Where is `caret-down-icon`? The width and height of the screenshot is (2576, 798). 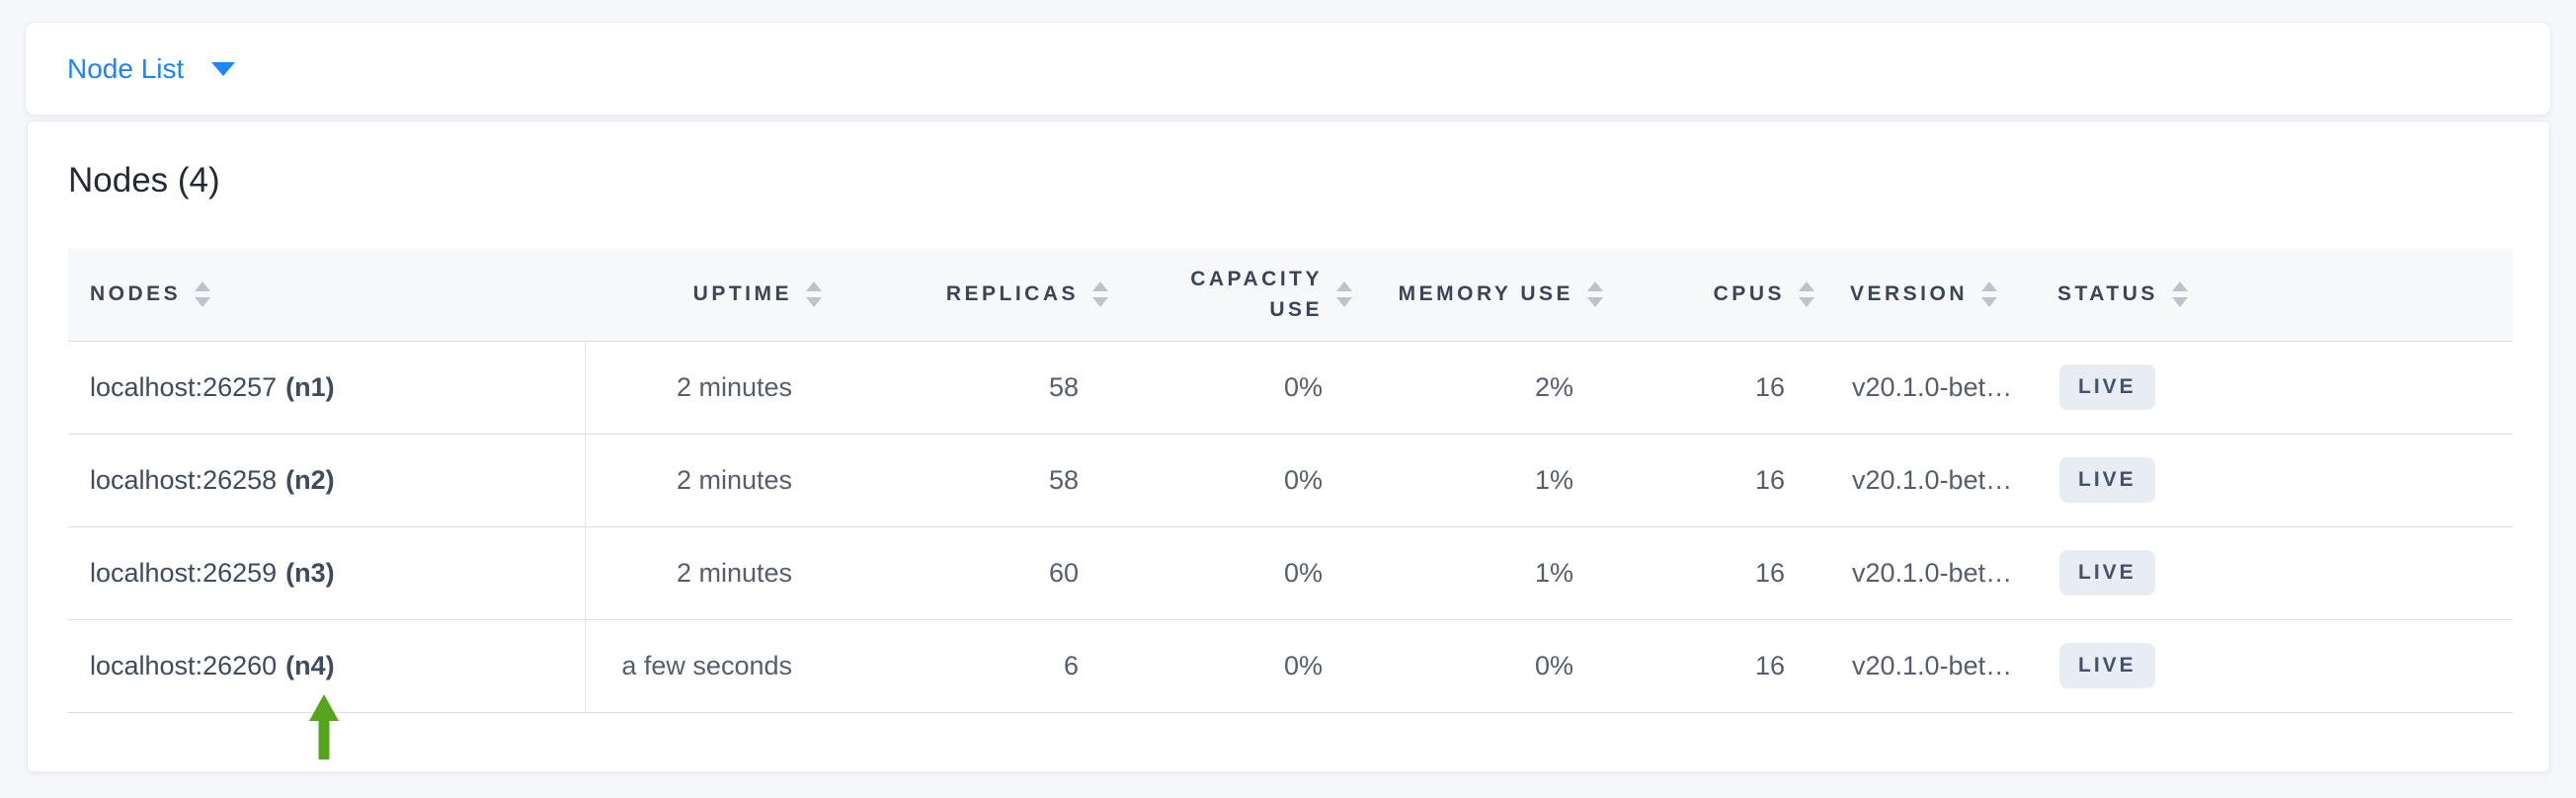 caret-down-icon is located at coordinates (223, 68).